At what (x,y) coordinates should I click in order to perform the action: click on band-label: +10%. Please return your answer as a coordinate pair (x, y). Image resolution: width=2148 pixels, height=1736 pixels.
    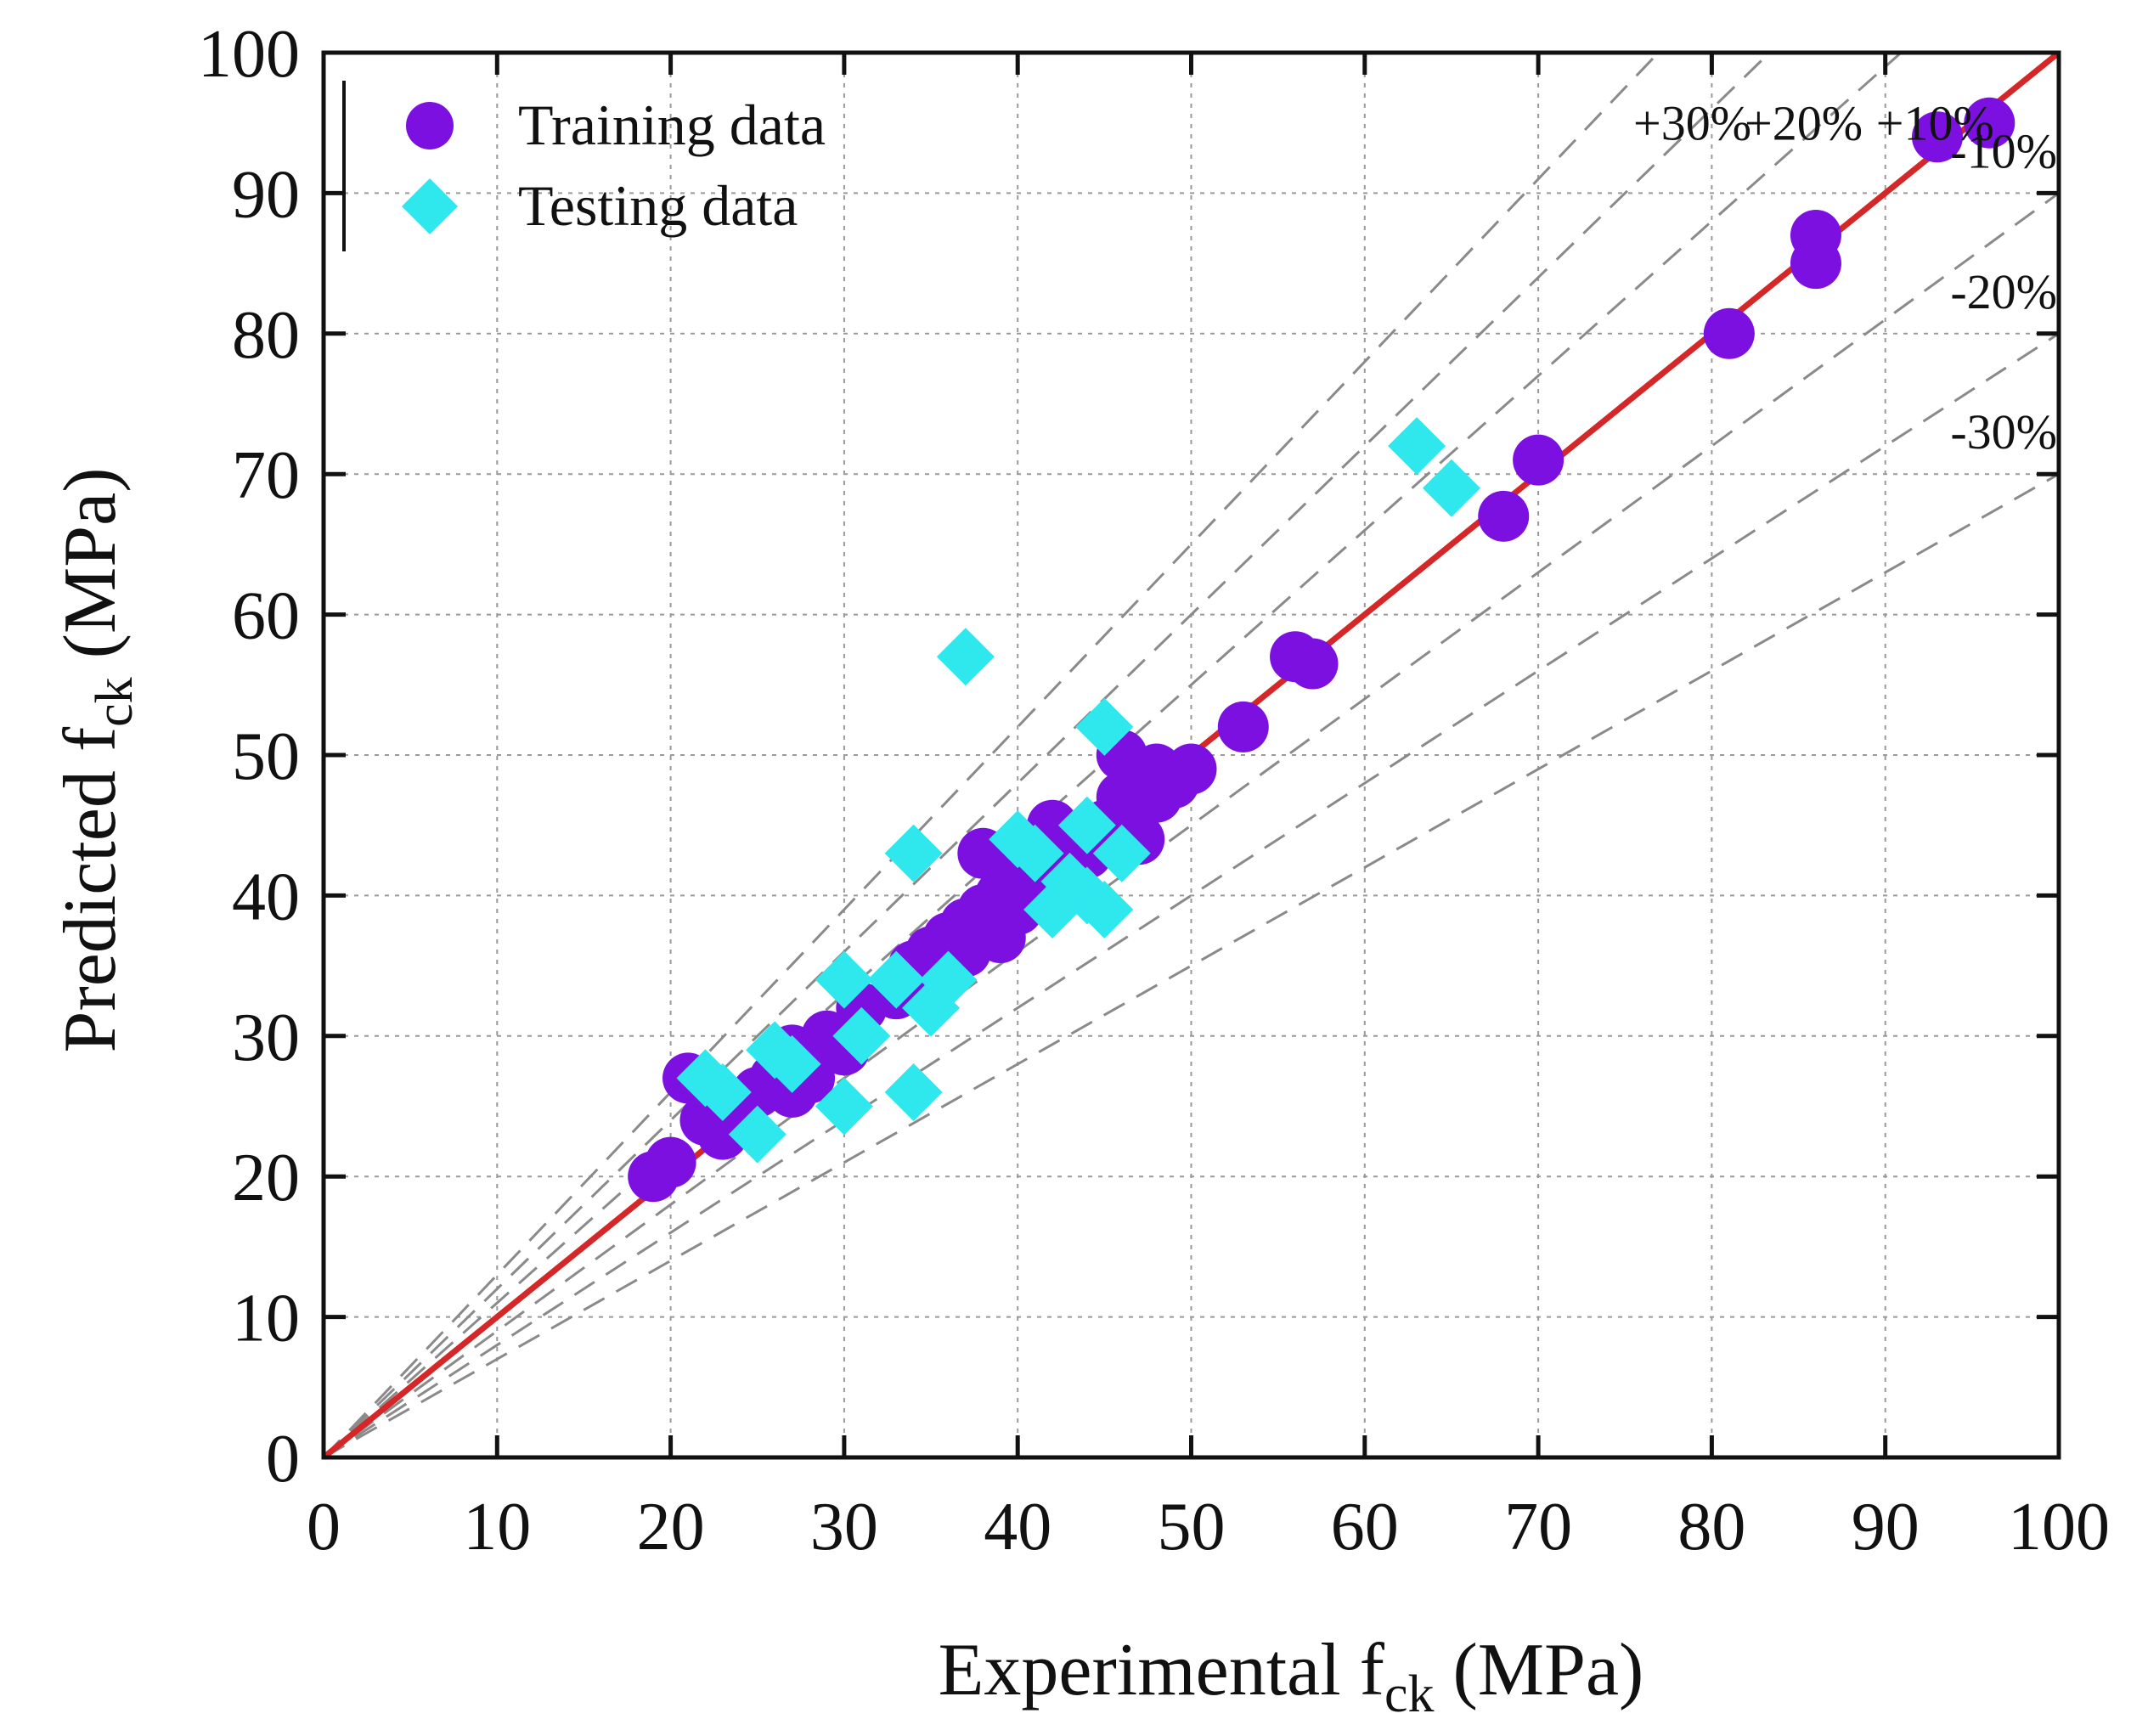
    Looking at the image, I should click on (1935, 123).